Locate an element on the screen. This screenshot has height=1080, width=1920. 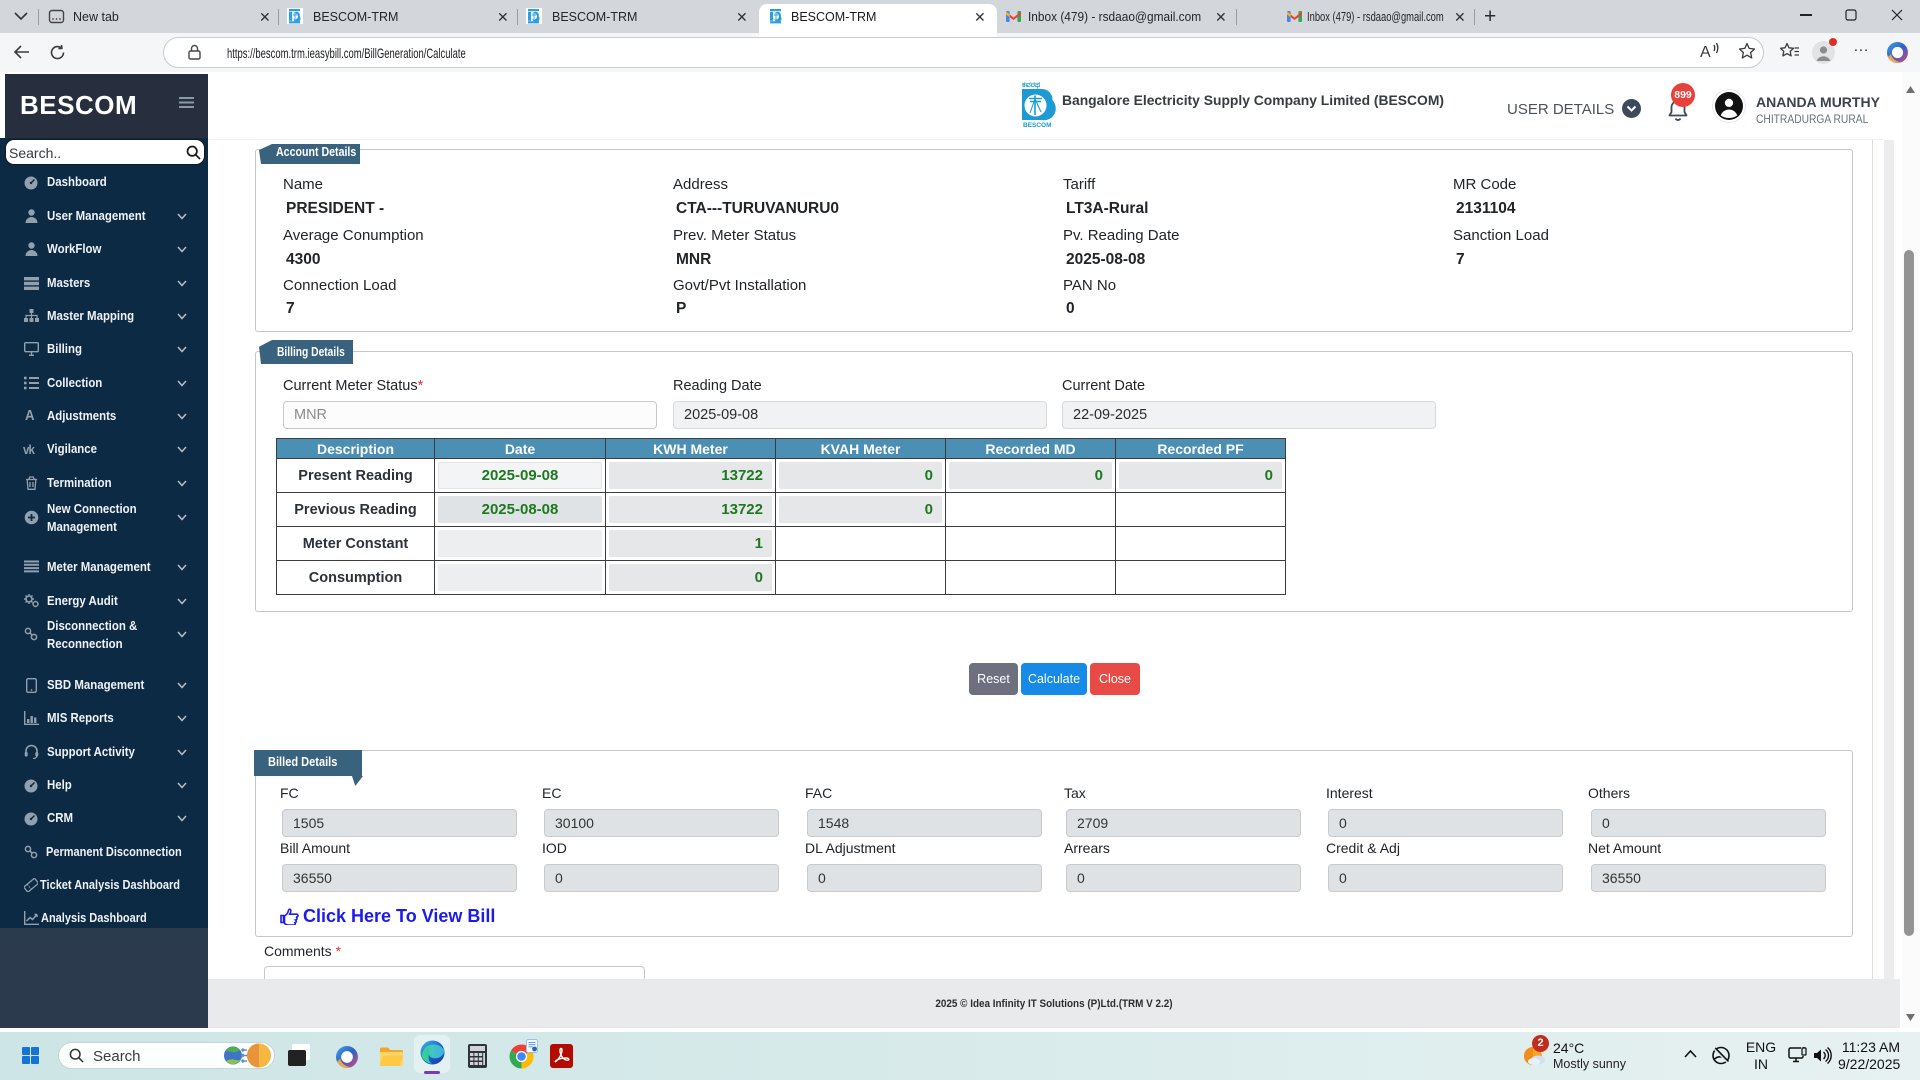
svg-text: A is located at coordinates (1705, 51).